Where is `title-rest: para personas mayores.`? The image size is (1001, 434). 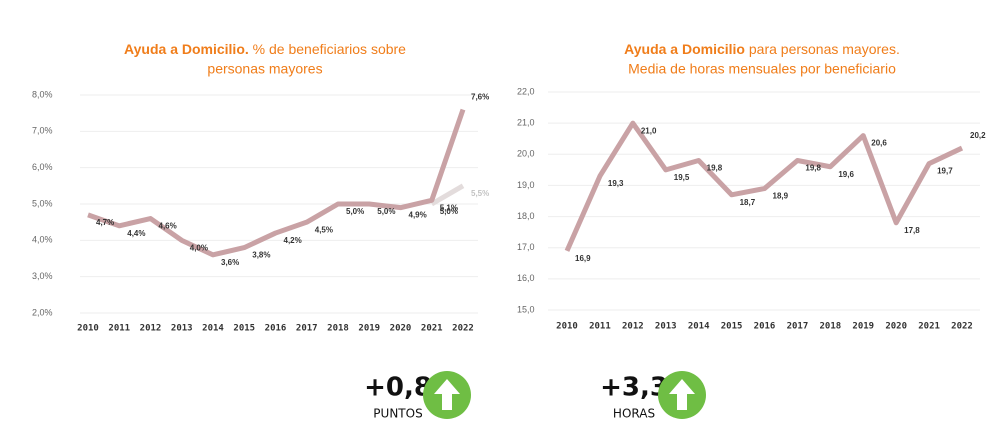
title-rest: para personas mayores. is located at coordinates (824, 49).